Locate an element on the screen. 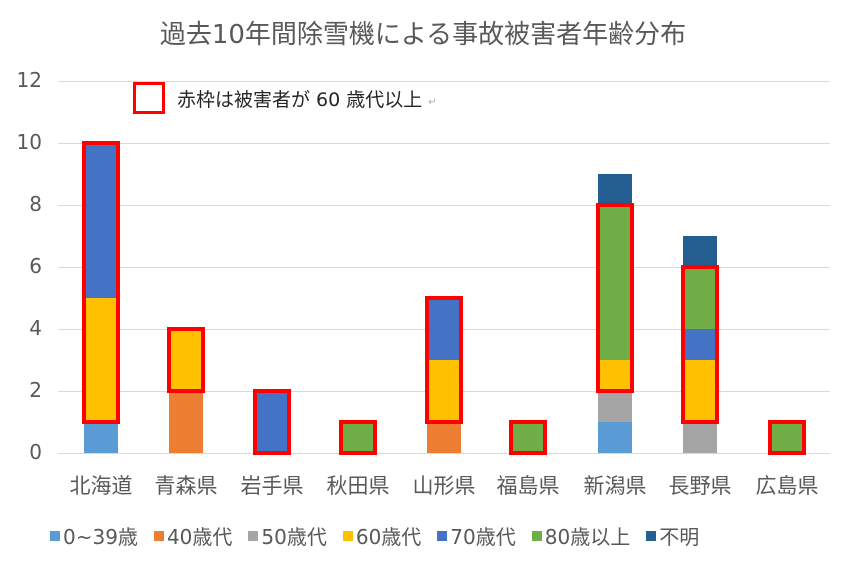 Image resolution: width=846 pixels, height=563 pixels. x-tick-label: 長野県 is located at coordinates (700, 486).